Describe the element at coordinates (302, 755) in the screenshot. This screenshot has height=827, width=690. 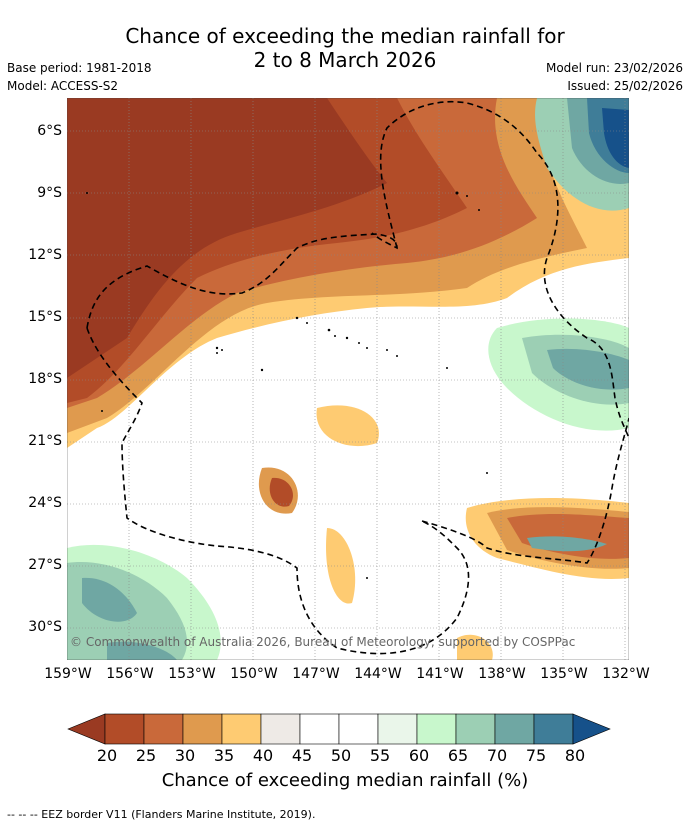
I see `colorbar-tick-45: 45` at that location.